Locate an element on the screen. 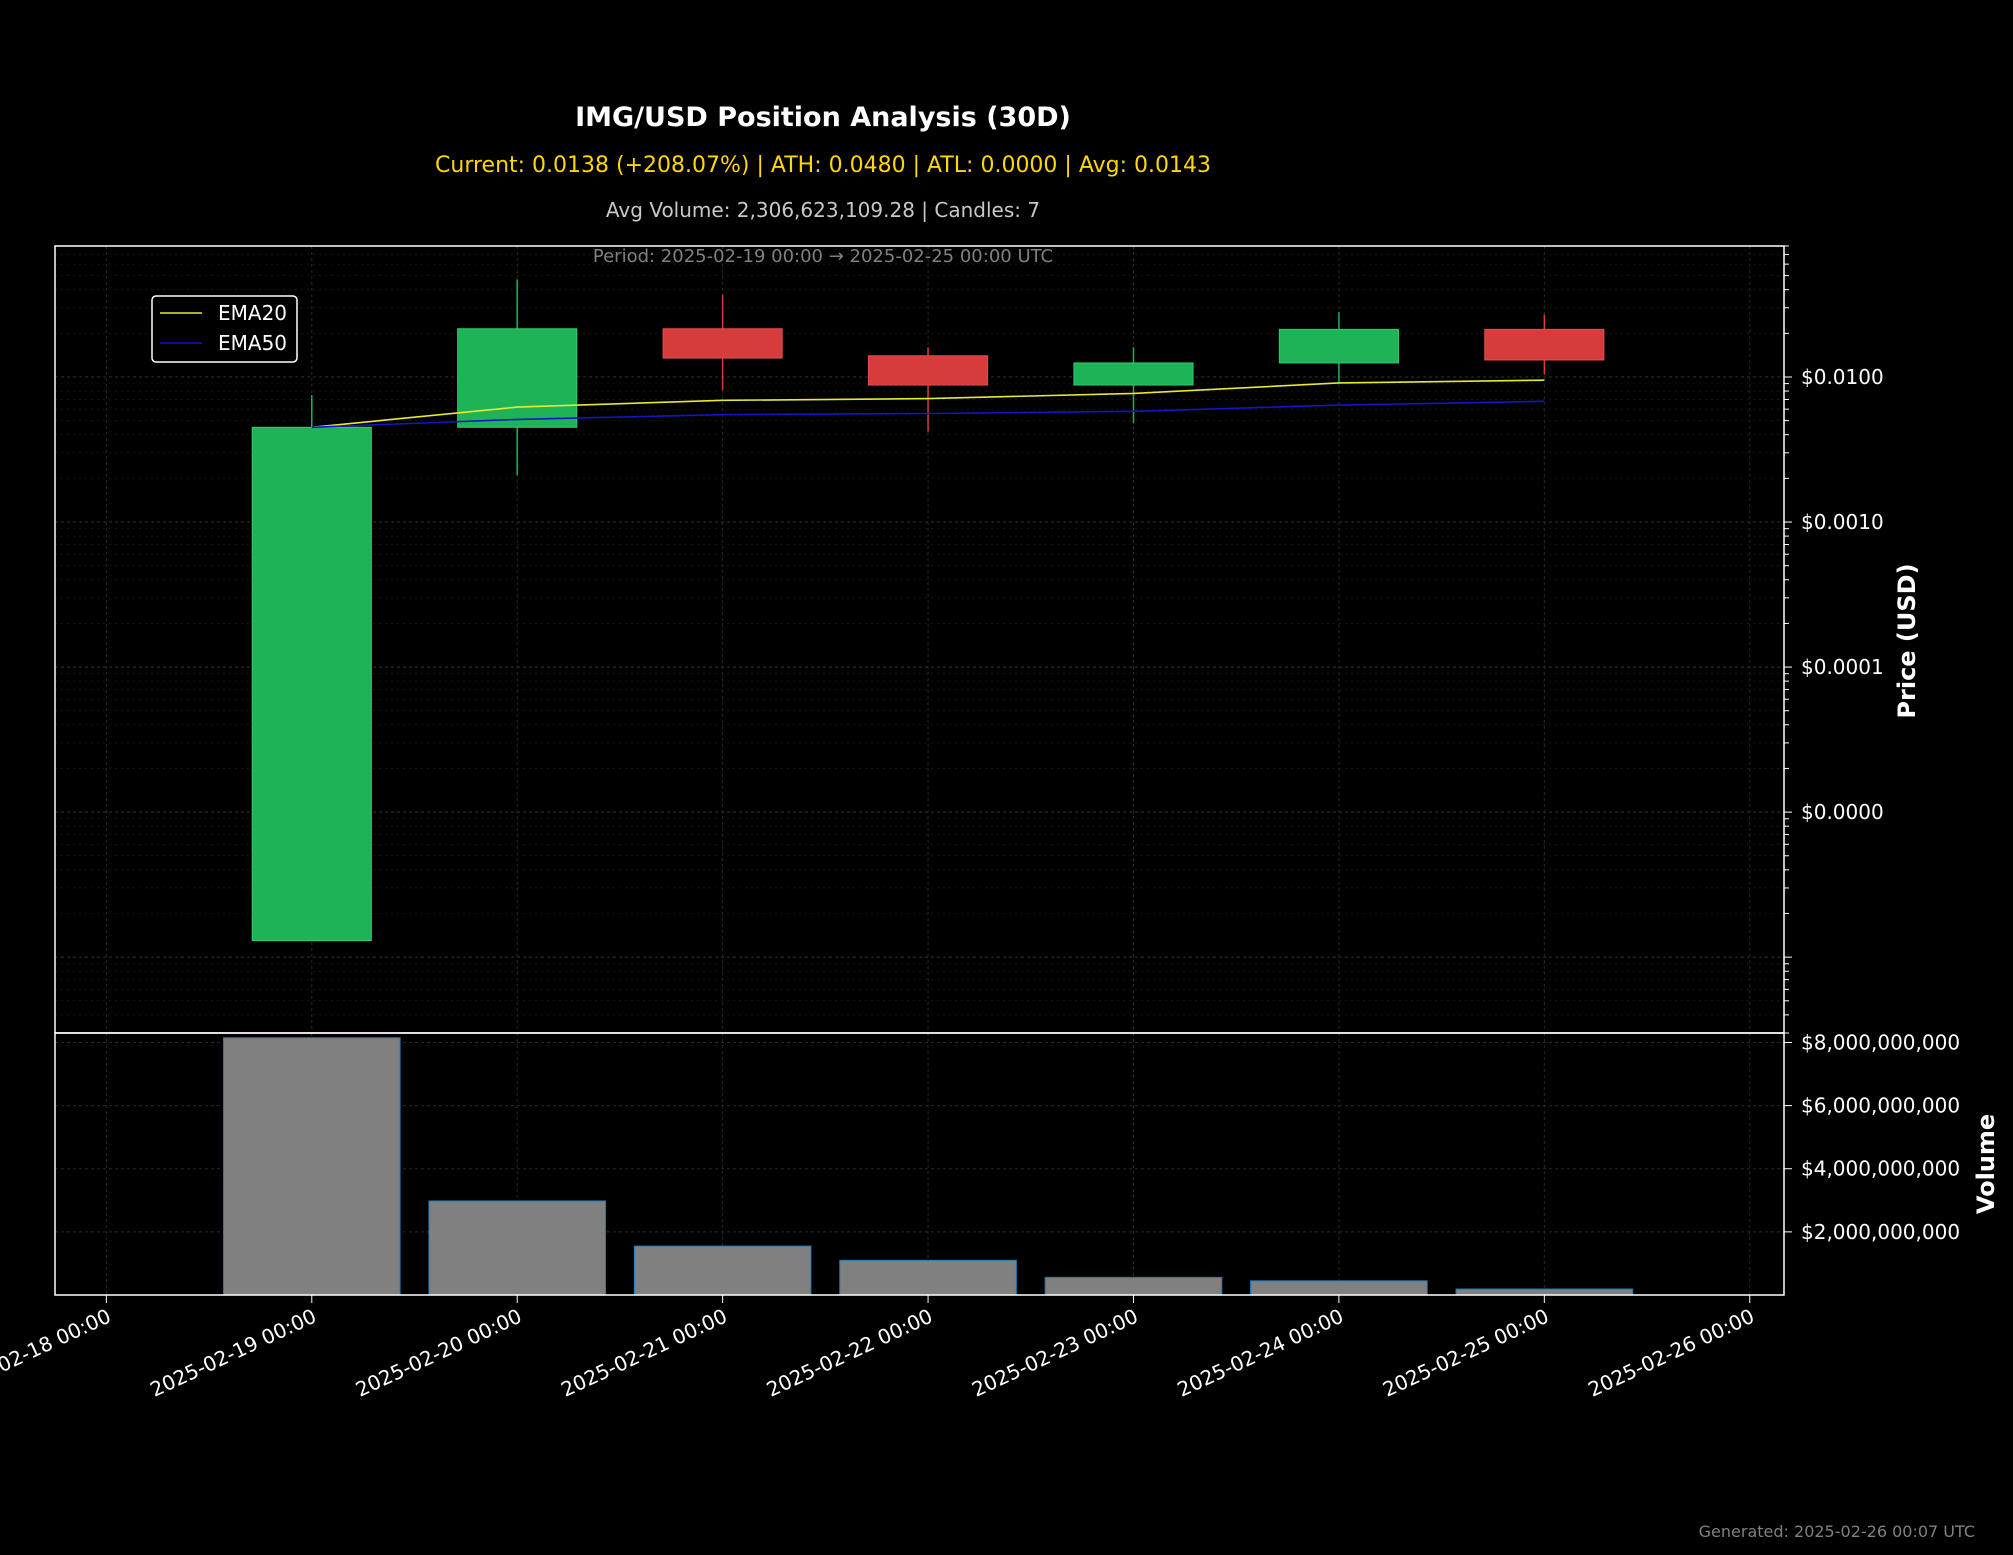 Image resolution: width=2013 pixels, height=1555 pixels. price-tick-label: $0.0000 is located at coordinates (1842, 812).